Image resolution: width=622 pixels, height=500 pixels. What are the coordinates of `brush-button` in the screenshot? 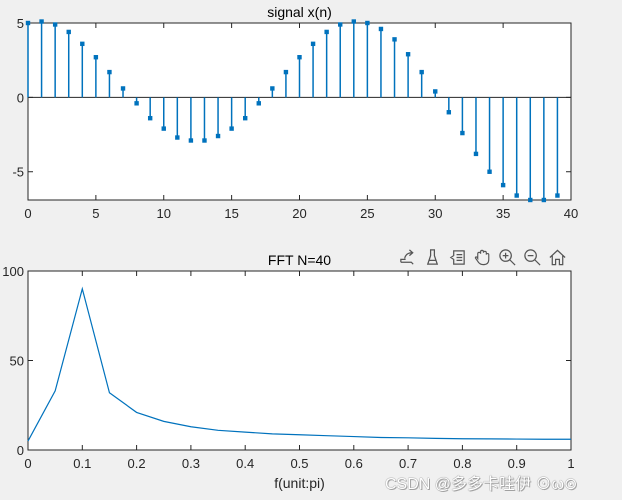 It's located at (432, 257).